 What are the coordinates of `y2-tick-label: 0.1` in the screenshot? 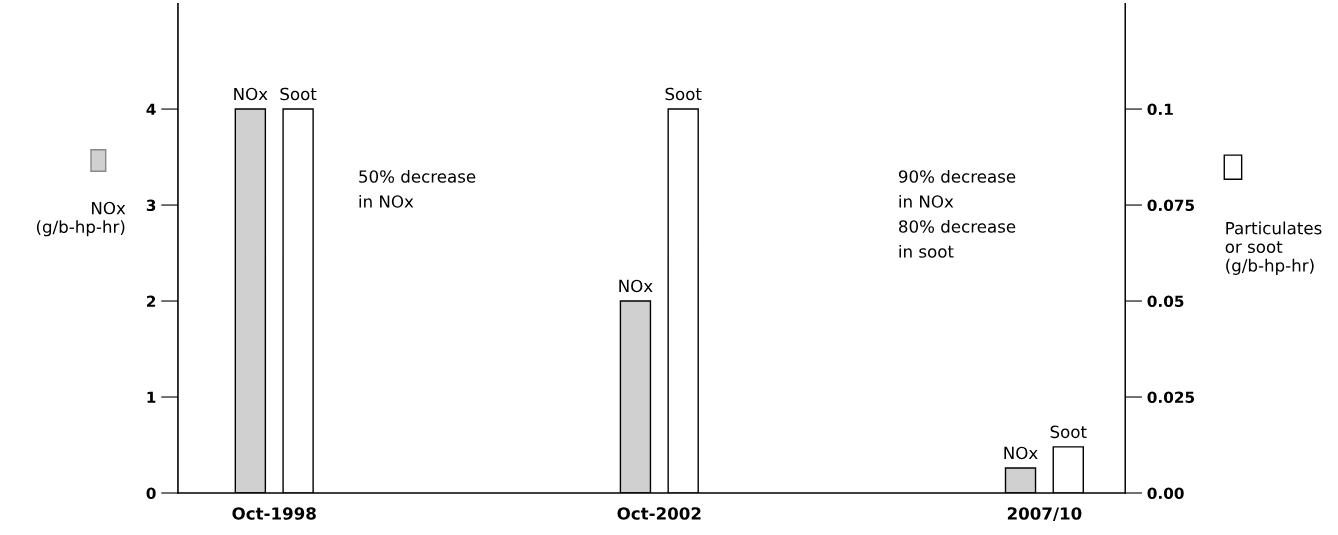 It's located at (1160, 109).